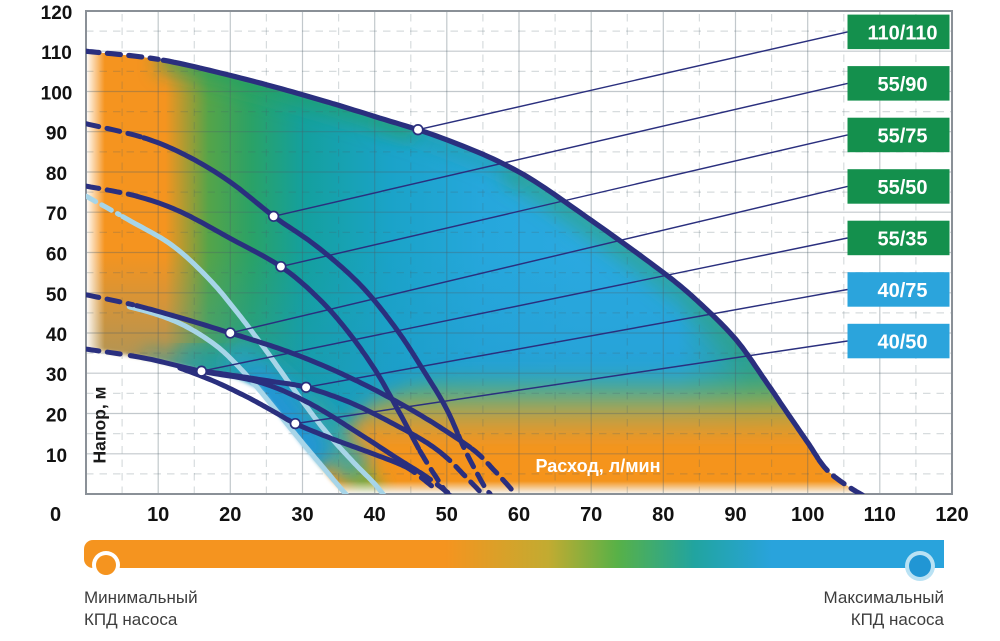 Image resolution: width=1000 pixels, height=641 pixels. Describe the element at coordinates (884, 597) in the screenshot. I see `svg-text: Максимальный` at that location.